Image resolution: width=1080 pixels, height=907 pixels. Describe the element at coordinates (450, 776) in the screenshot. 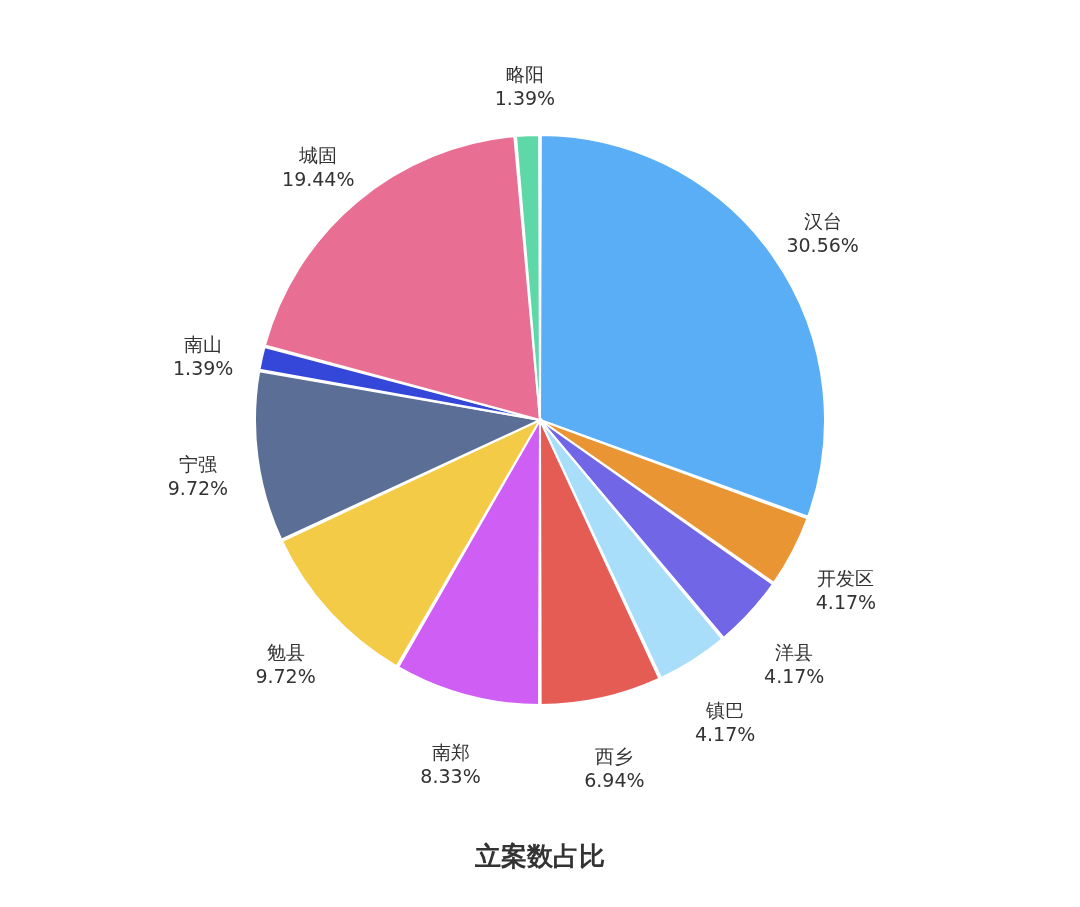

I see `data-label: 8.33%` at that location.